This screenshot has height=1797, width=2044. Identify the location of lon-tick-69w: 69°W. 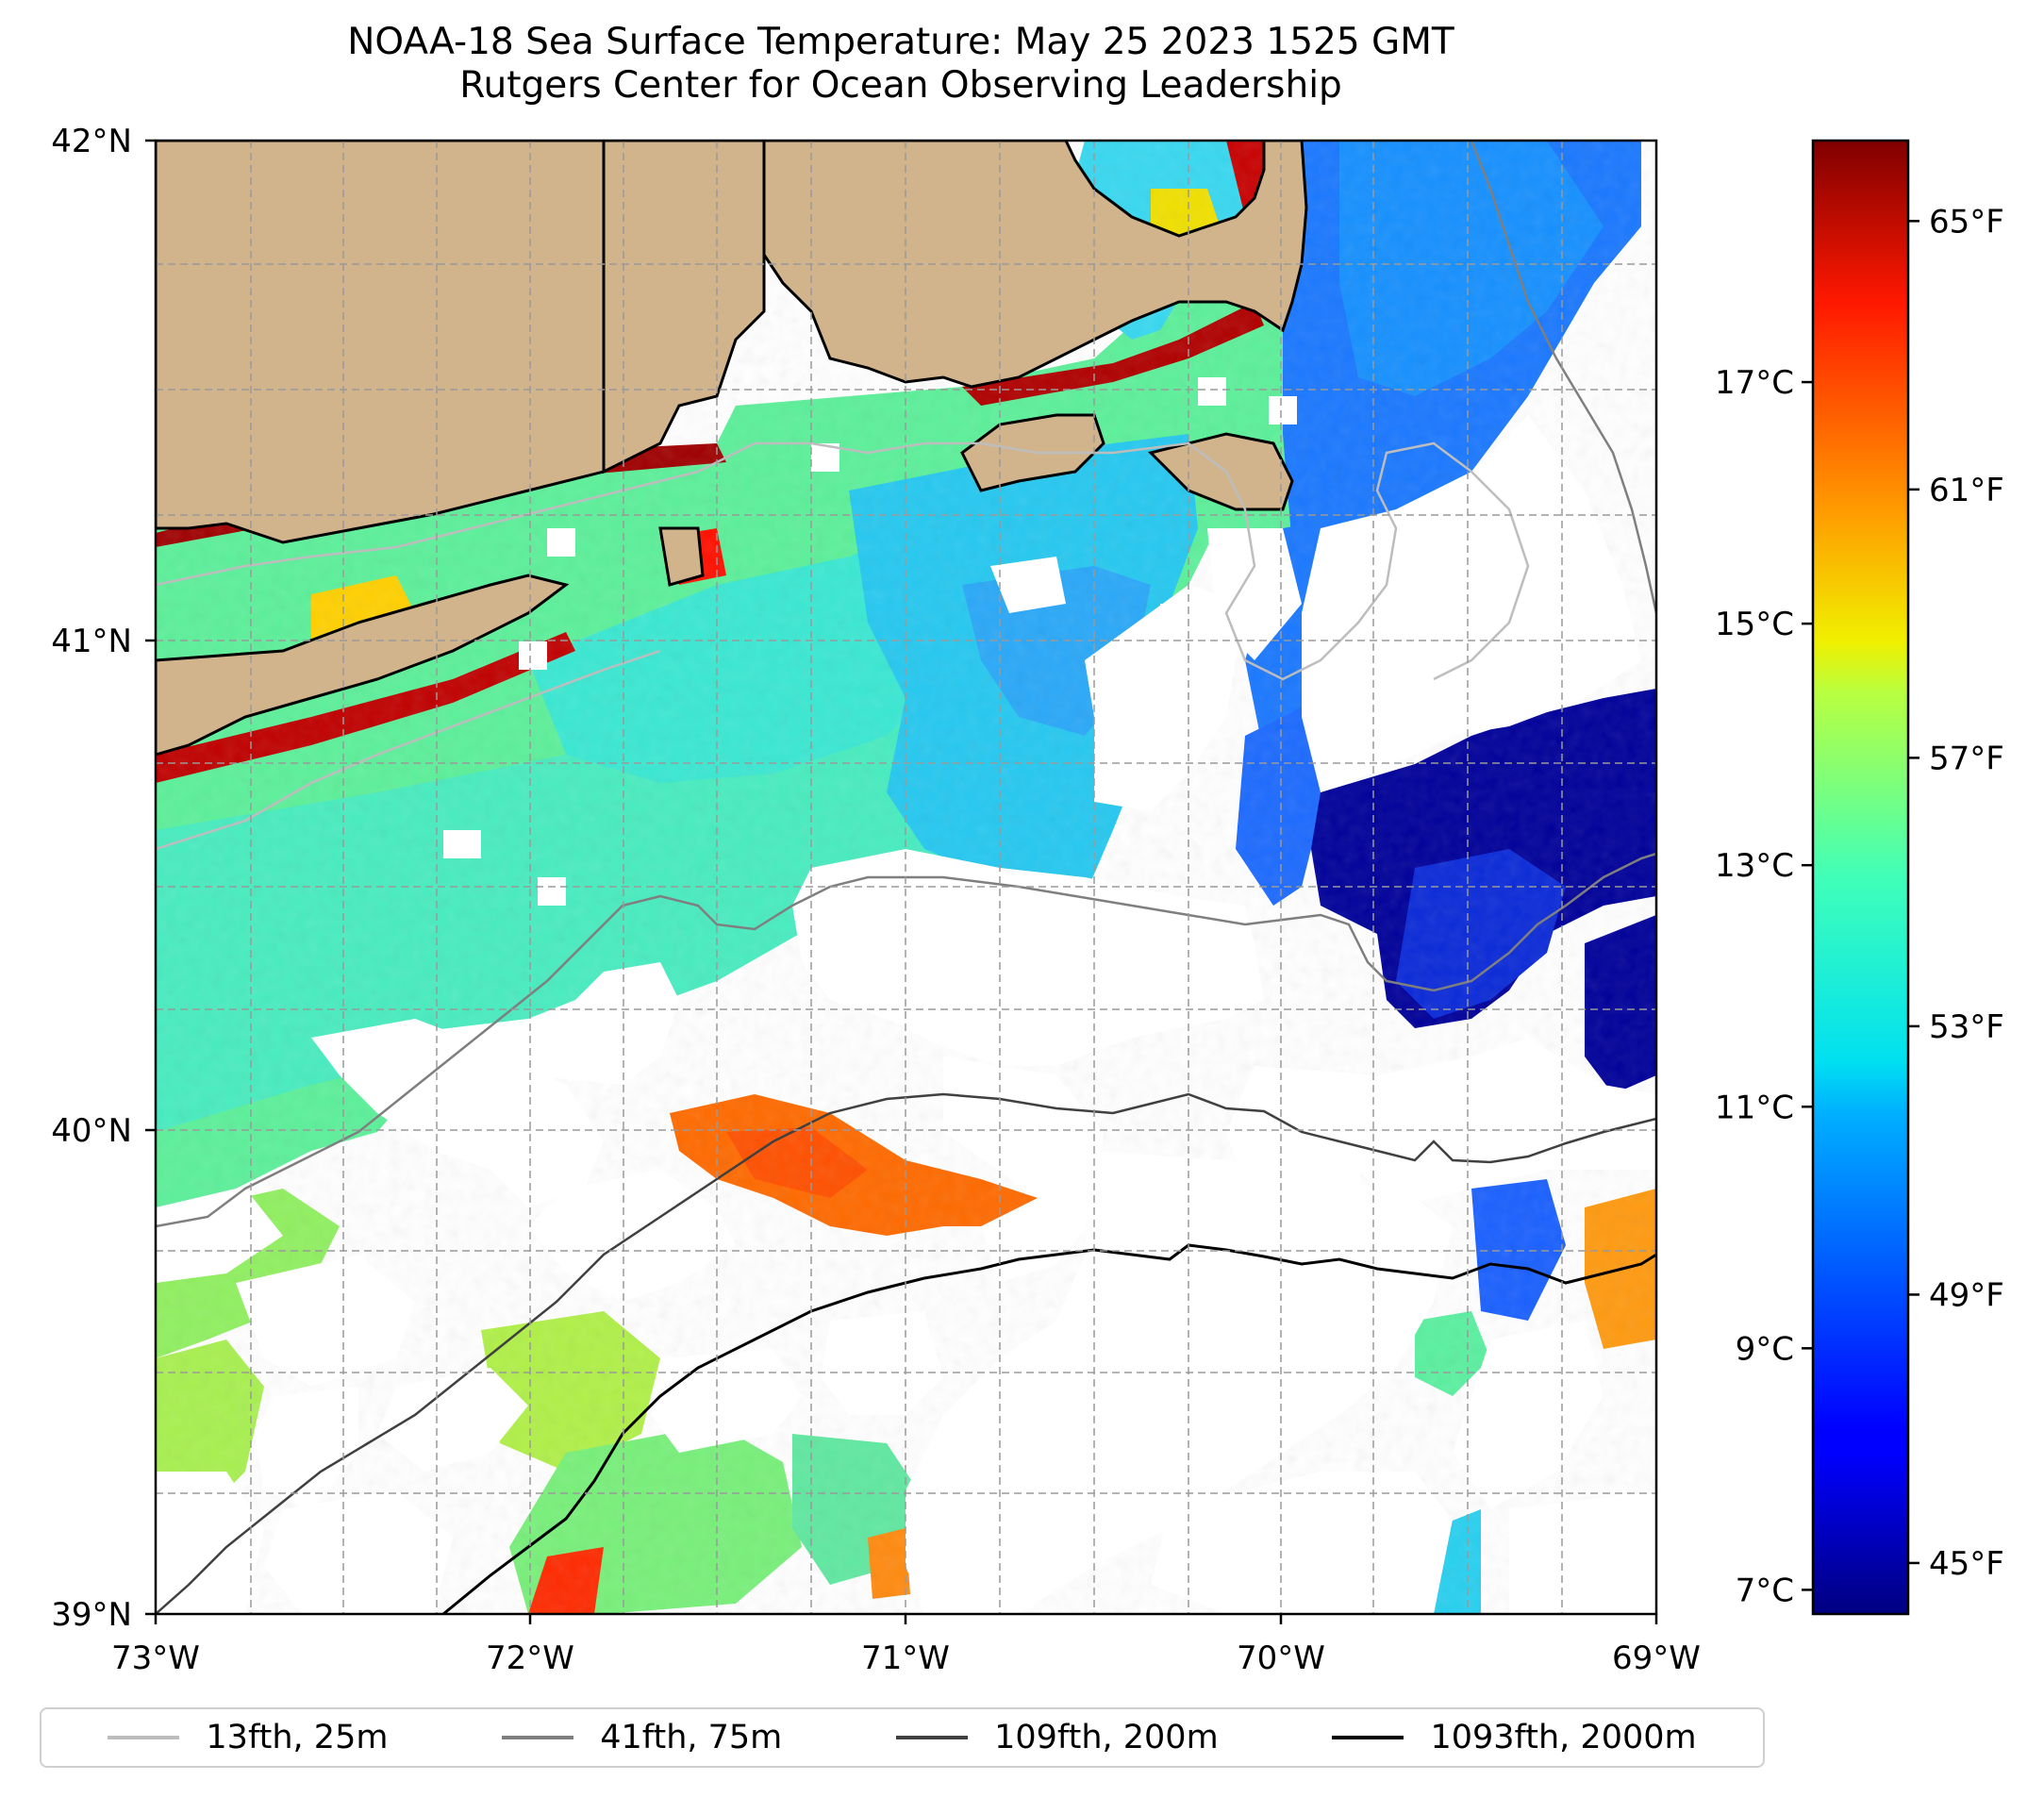
(1656, 1658).